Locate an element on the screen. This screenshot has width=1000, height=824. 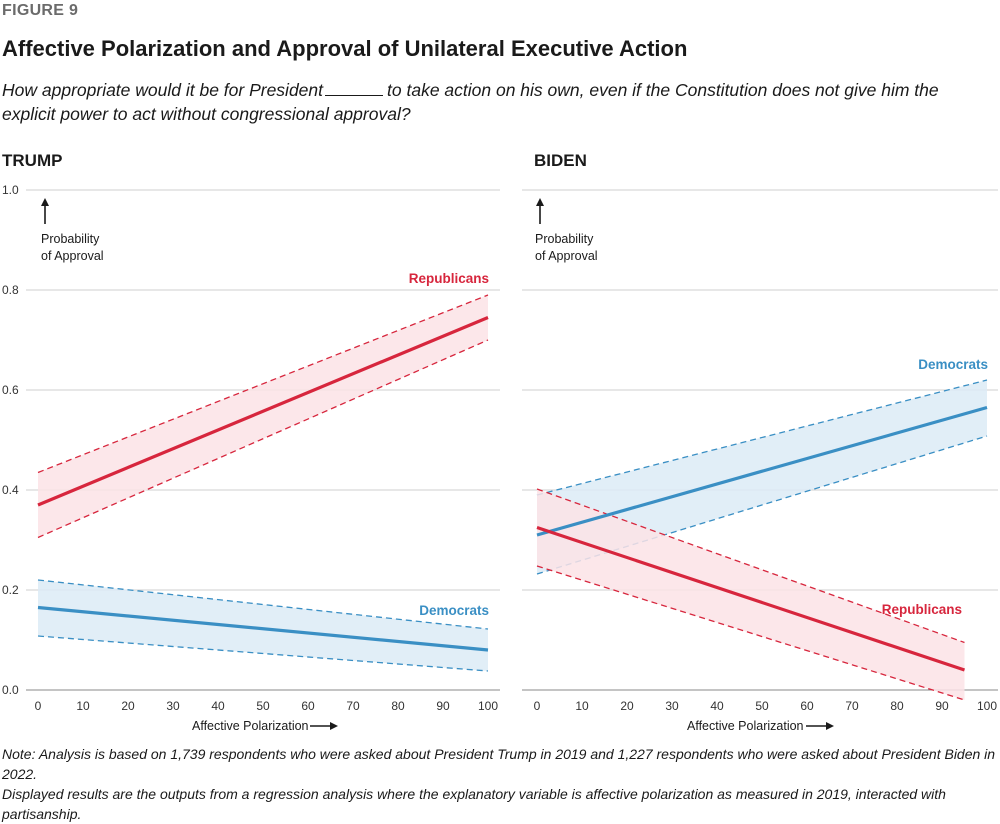
confidence-band-democrats-trump is located at coordinates (263, 625).